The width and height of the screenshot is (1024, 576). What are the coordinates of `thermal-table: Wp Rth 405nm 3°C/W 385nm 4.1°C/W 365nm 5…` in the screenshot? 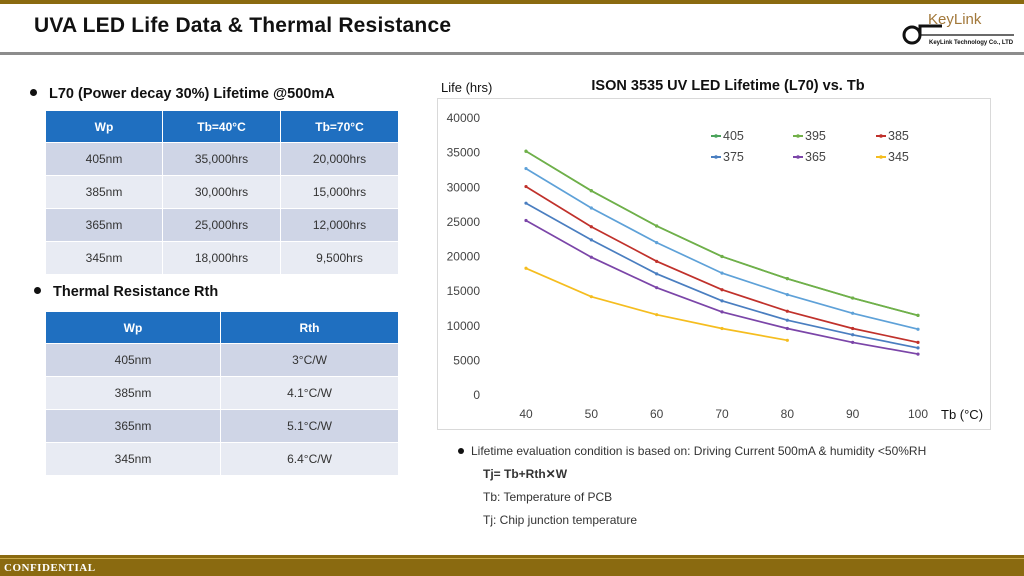 It's located at (222, 393).